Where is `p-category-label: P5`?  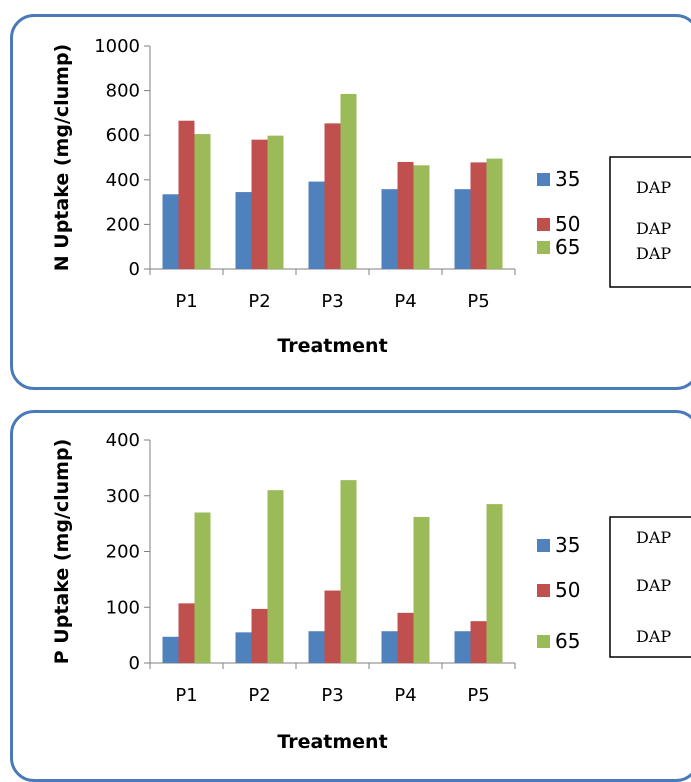
p-category-label: P5 is located at coordinates (478, 695).